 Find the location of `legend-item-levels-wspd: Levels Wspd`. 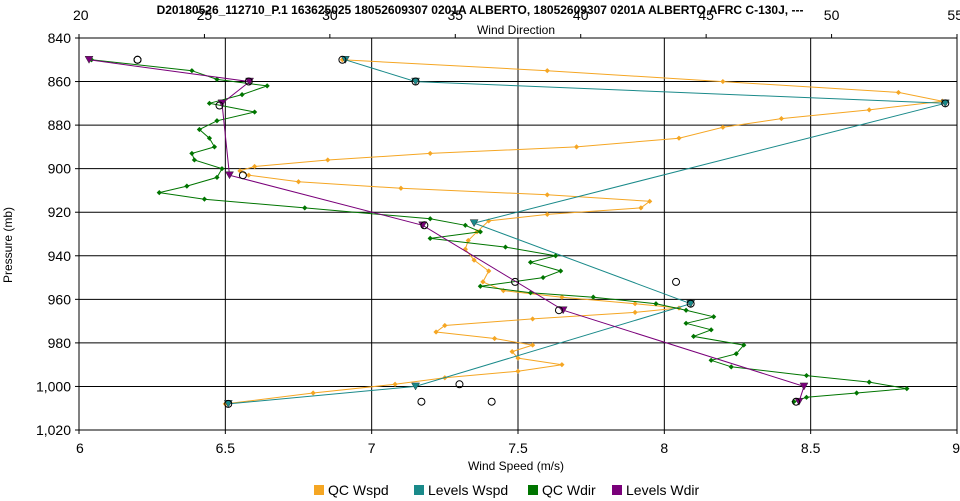

legend-item-levels-wspd: Levels Wspd is located at coordinates (461, 490).